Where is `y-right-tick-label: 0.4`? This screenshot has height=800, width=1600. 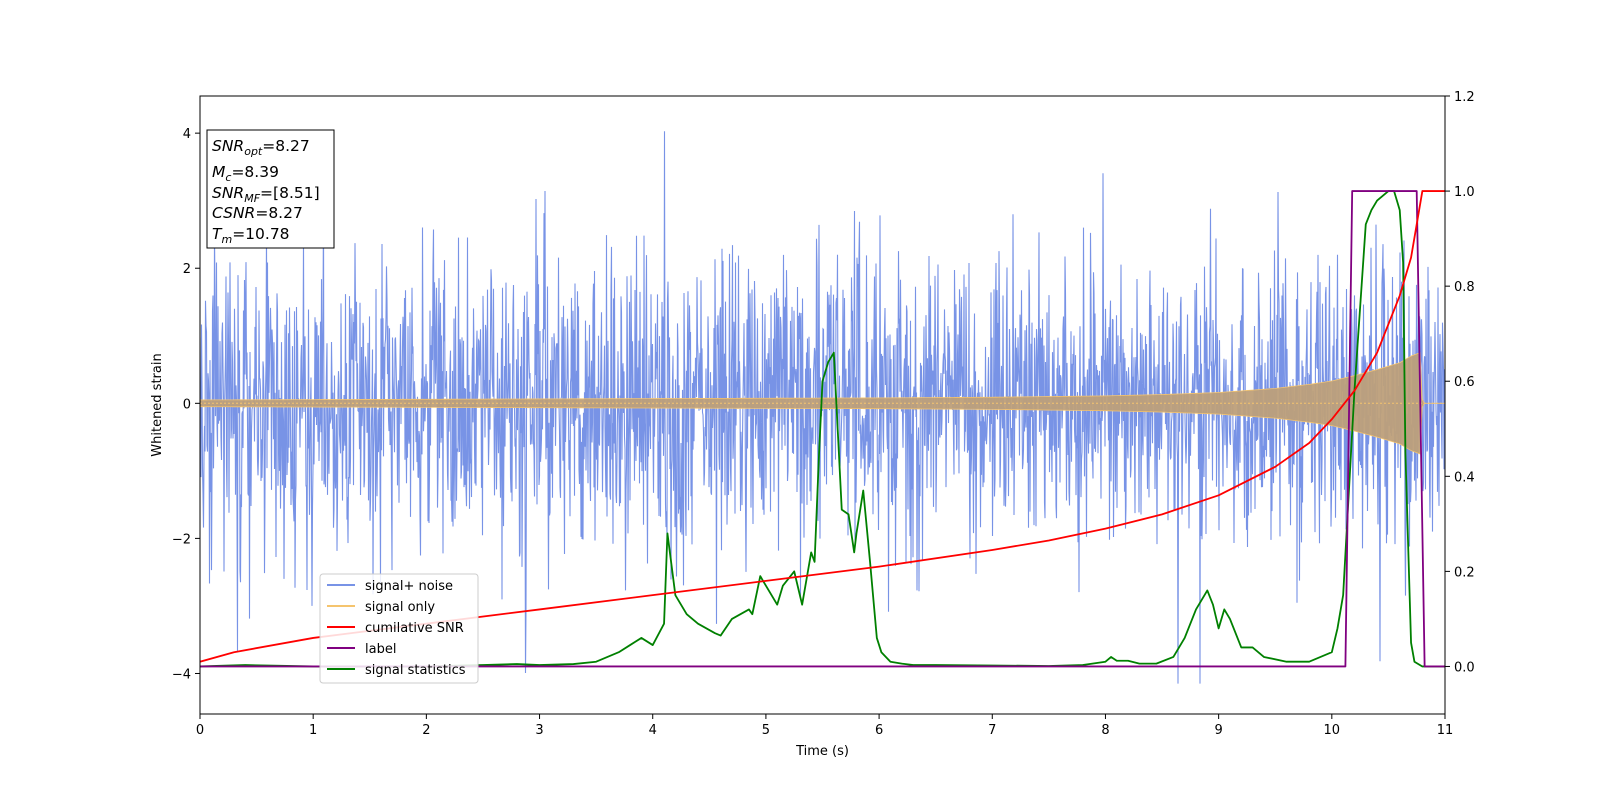 y-right-tick-label: 0.4 is located at coordinates (1464, 477).